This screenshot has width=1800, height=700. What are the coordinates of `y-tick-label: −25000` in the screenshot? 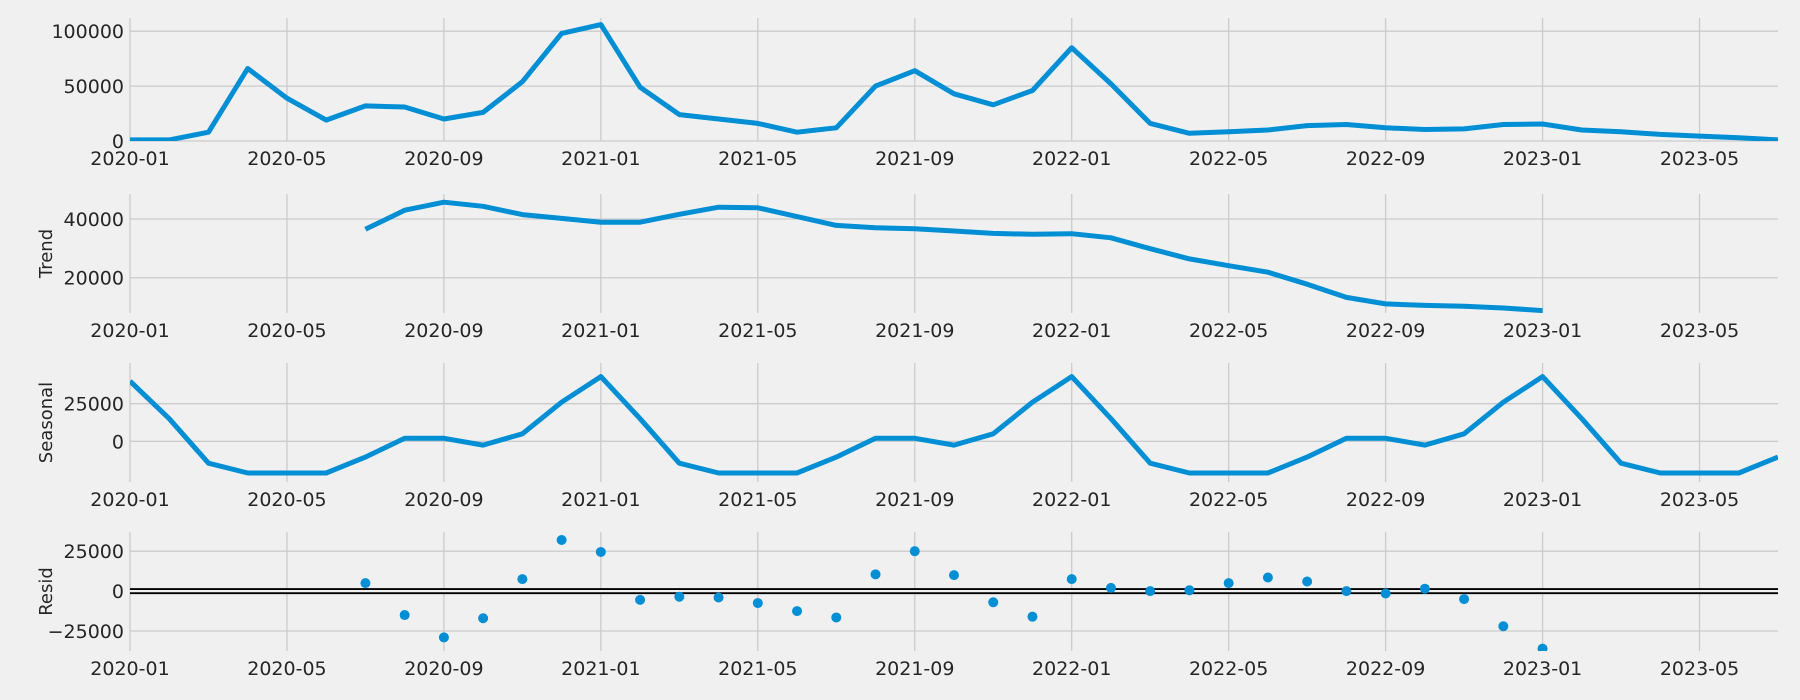 It's located at (86, 632).